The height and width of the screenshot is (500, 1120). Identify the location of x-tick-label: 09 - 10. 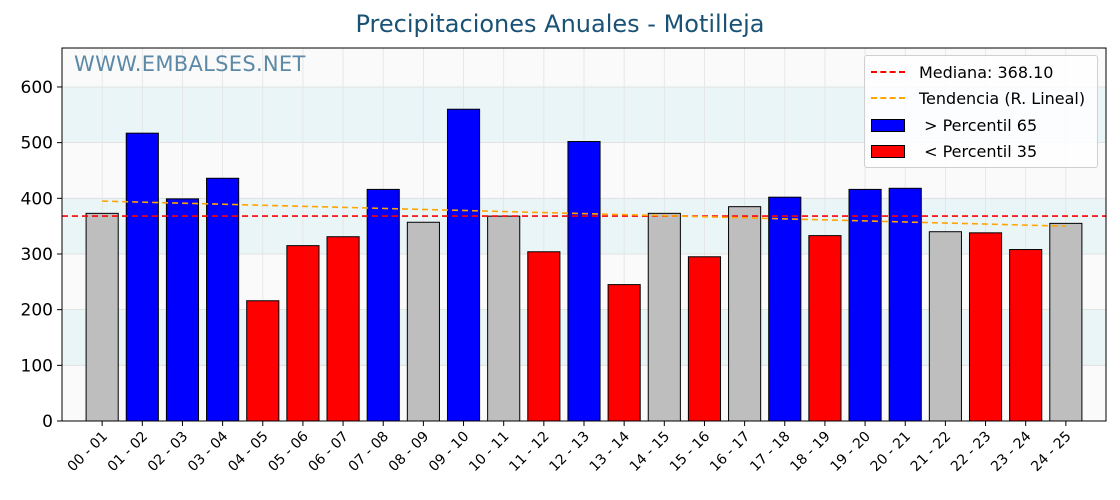
(449, 452).